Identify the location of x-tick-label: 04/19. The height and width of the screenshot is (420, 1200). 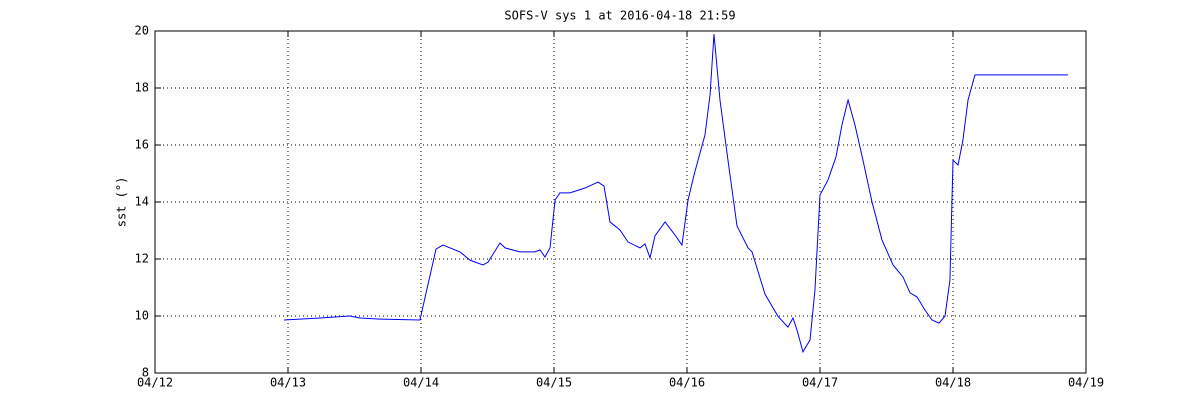
(1086, 383).